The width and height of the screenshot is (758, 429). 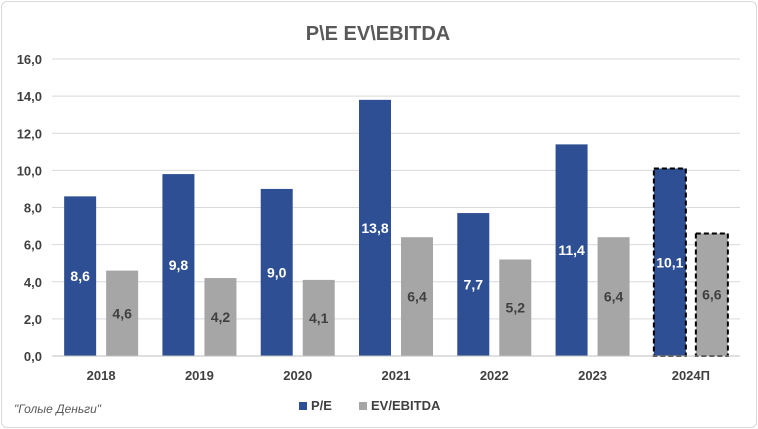 I want to click on data-label: 9,8, so click(x=179, y=265).